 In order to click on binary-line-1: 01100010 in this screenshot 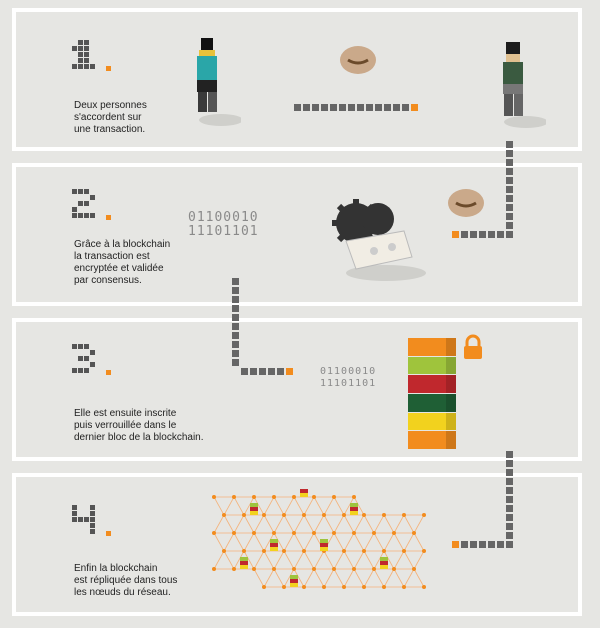, I will do `click(348, 371)`.